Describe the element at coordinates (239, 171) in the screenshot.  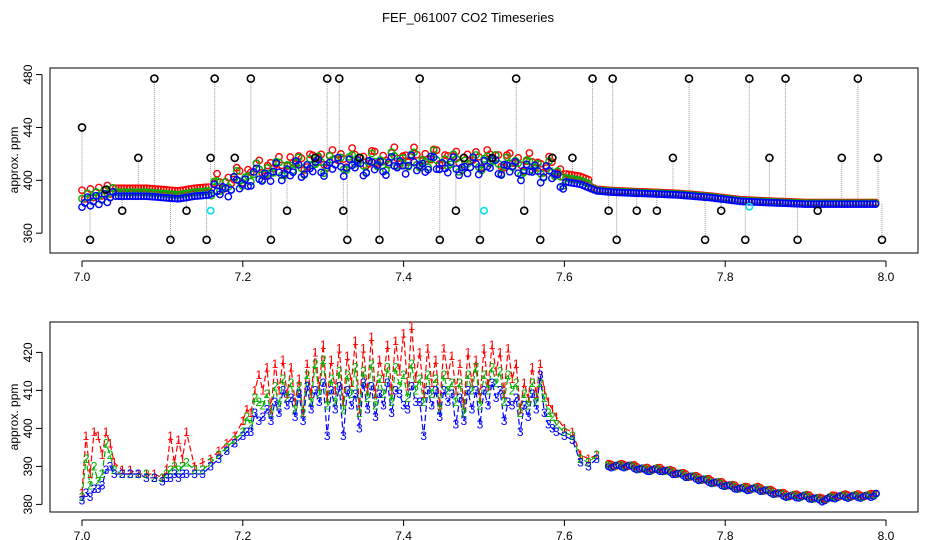
I see `series-1-point` at that location.